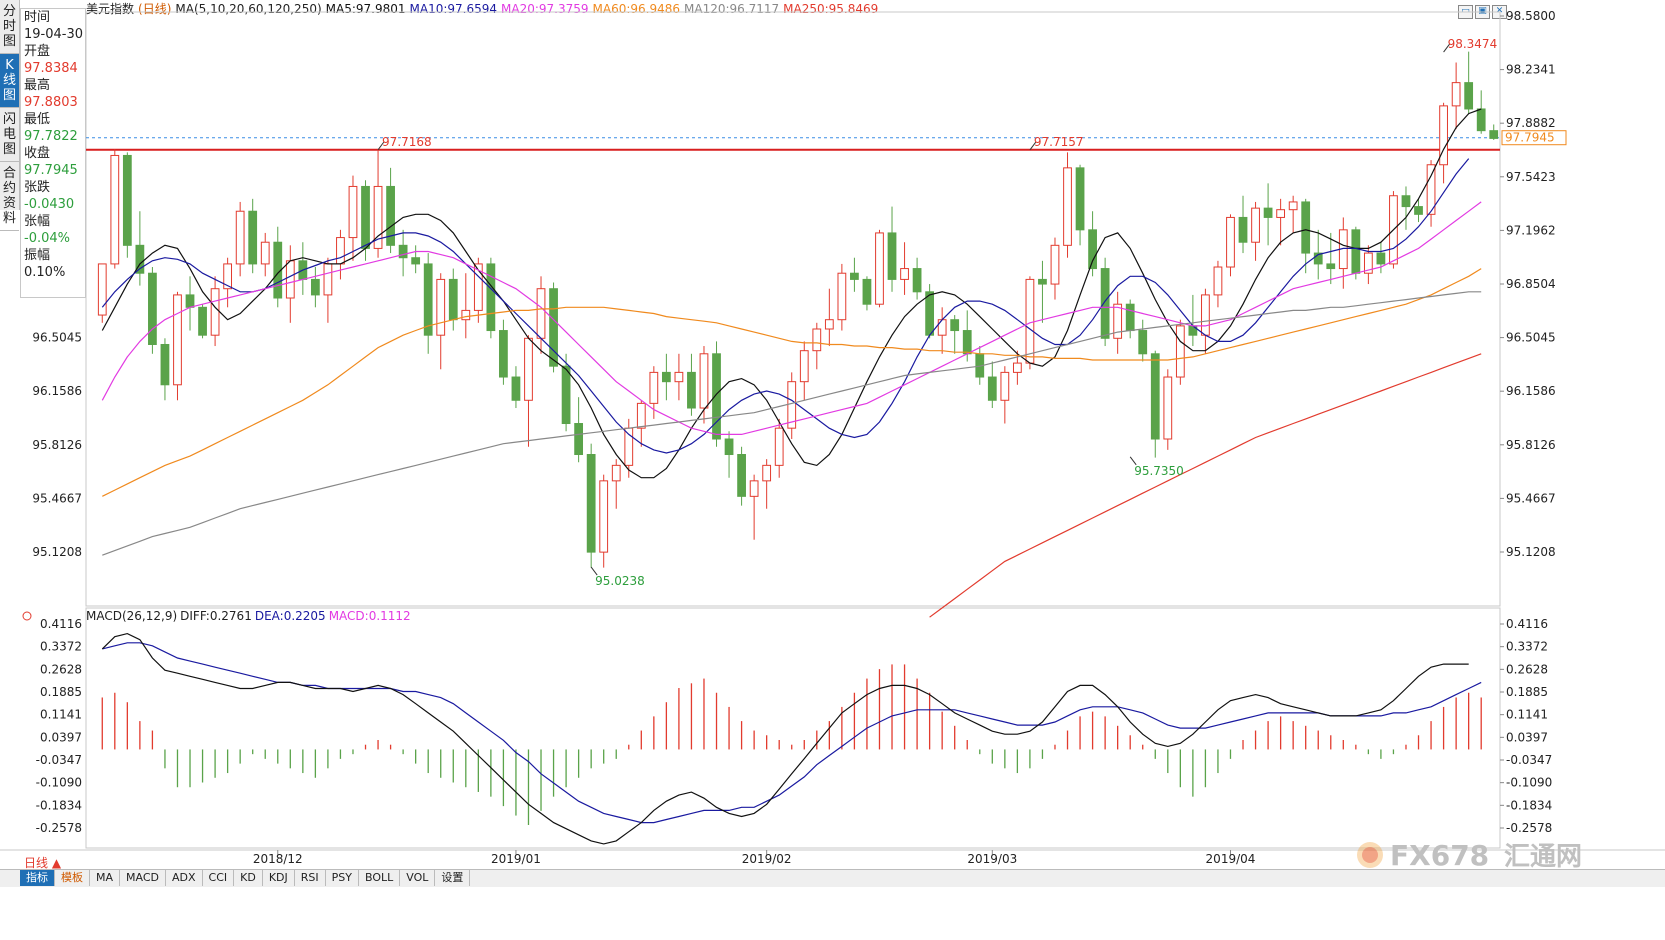 The image size is (1665, 940). Describe the element at coordinates (418, 878) in the screenshot. I see `indicator-tab-11: VOL` at that location.